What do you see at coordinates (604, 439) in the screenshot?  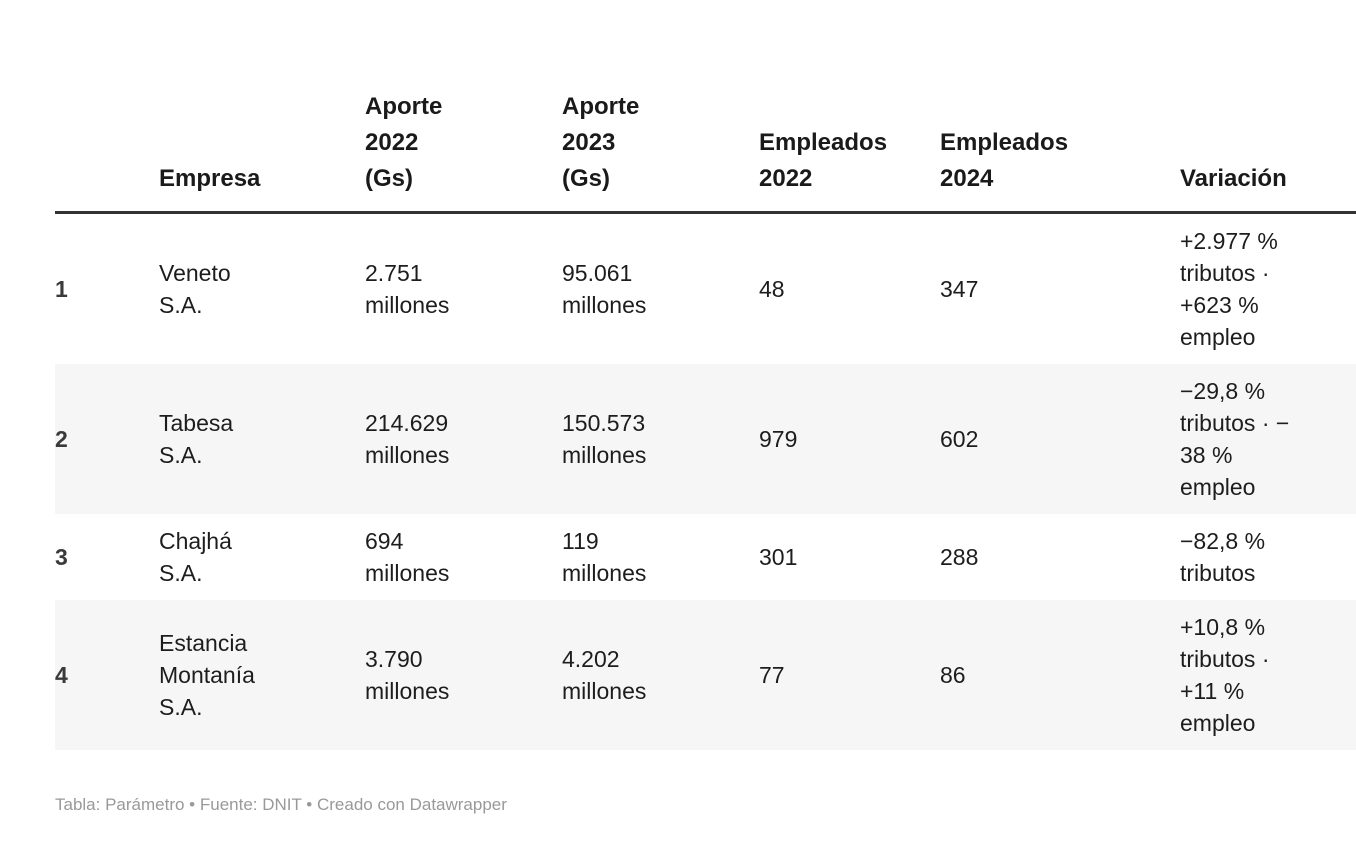 I see `cell-aporte-2023: 150.573 millones` at bounding box center [604, 439].